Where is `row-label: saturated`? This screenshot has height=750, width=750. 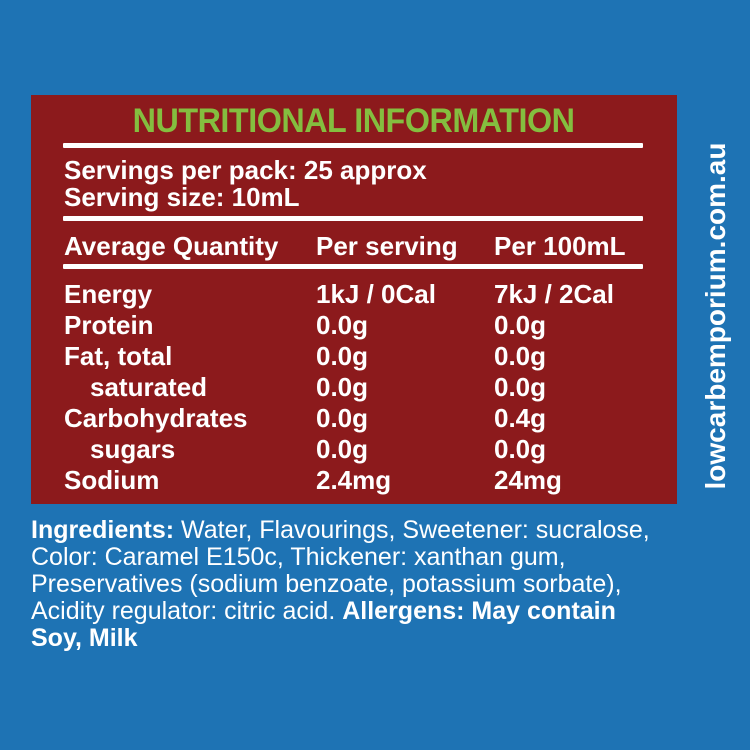 row-label: saturated is located at coordinates (149, 387).